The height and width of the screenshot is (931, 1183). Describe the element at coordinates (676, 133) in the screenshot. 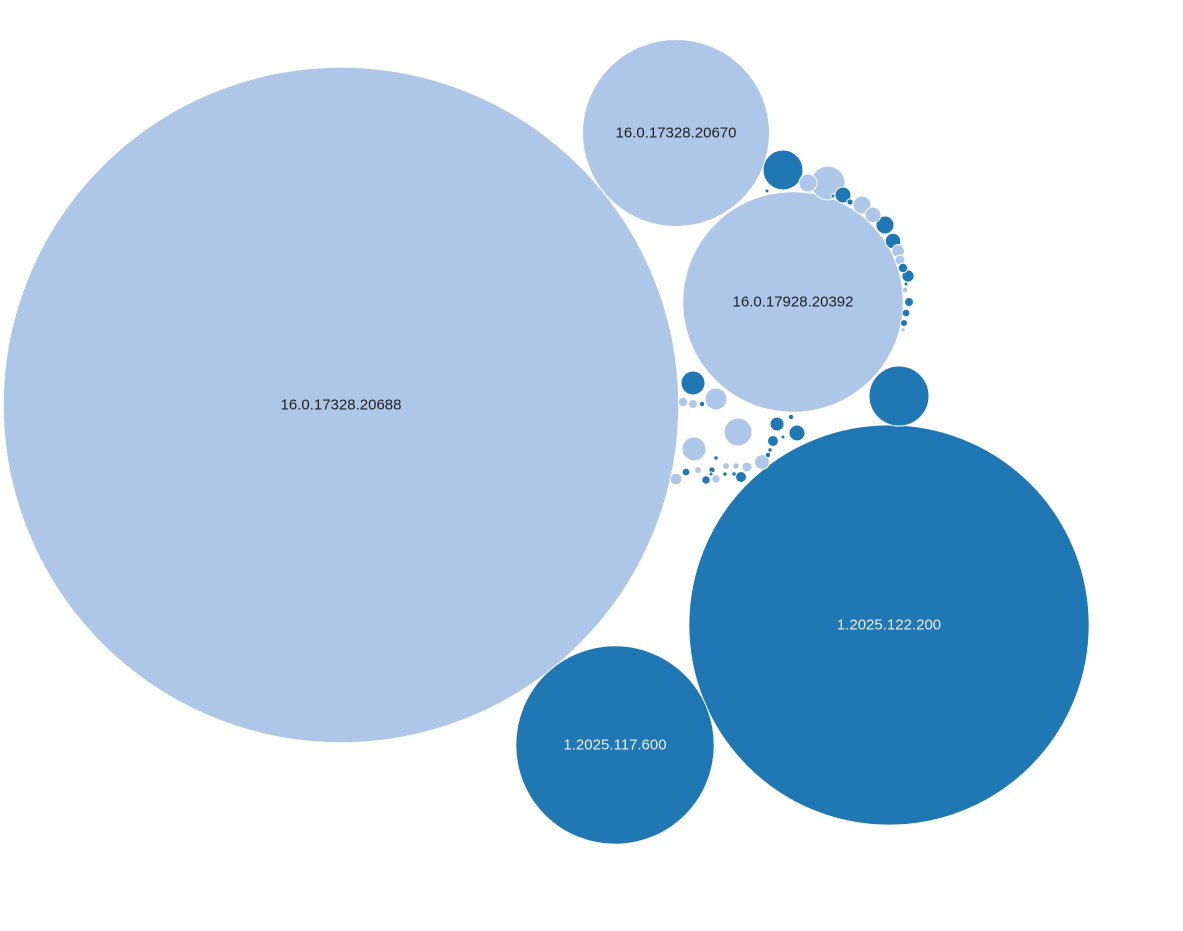

I see `bubble-16.0.17328.20670` at that location.